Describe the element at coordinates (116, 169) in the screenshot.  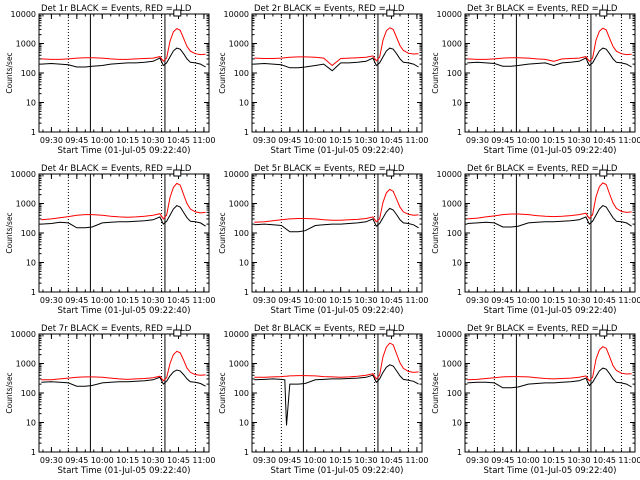
I see `chart-title: Det 4r BLACK = Events, RED = LLD` at that location.